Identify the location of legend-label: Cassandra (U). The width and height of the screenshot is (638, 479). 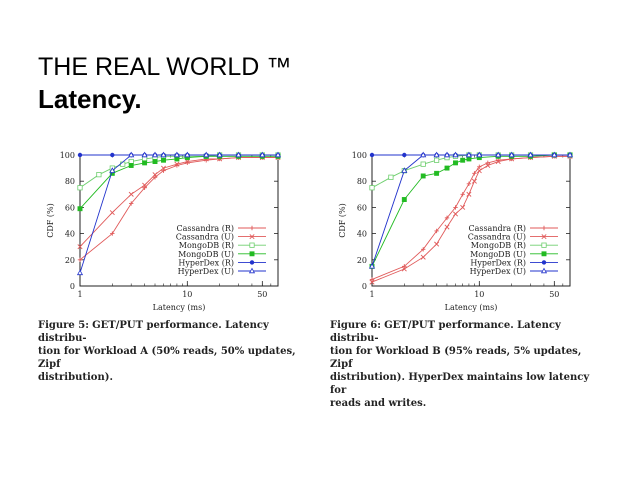
(497, 237).